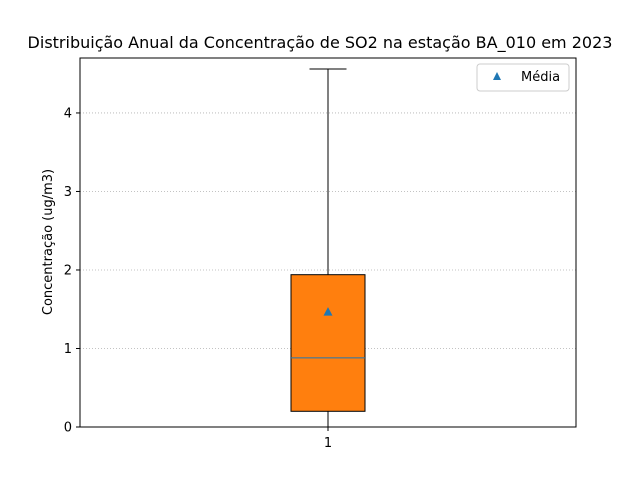 The width and height of the screenshot is (640, 480). I want to click on boxplot, so click(328, 248).